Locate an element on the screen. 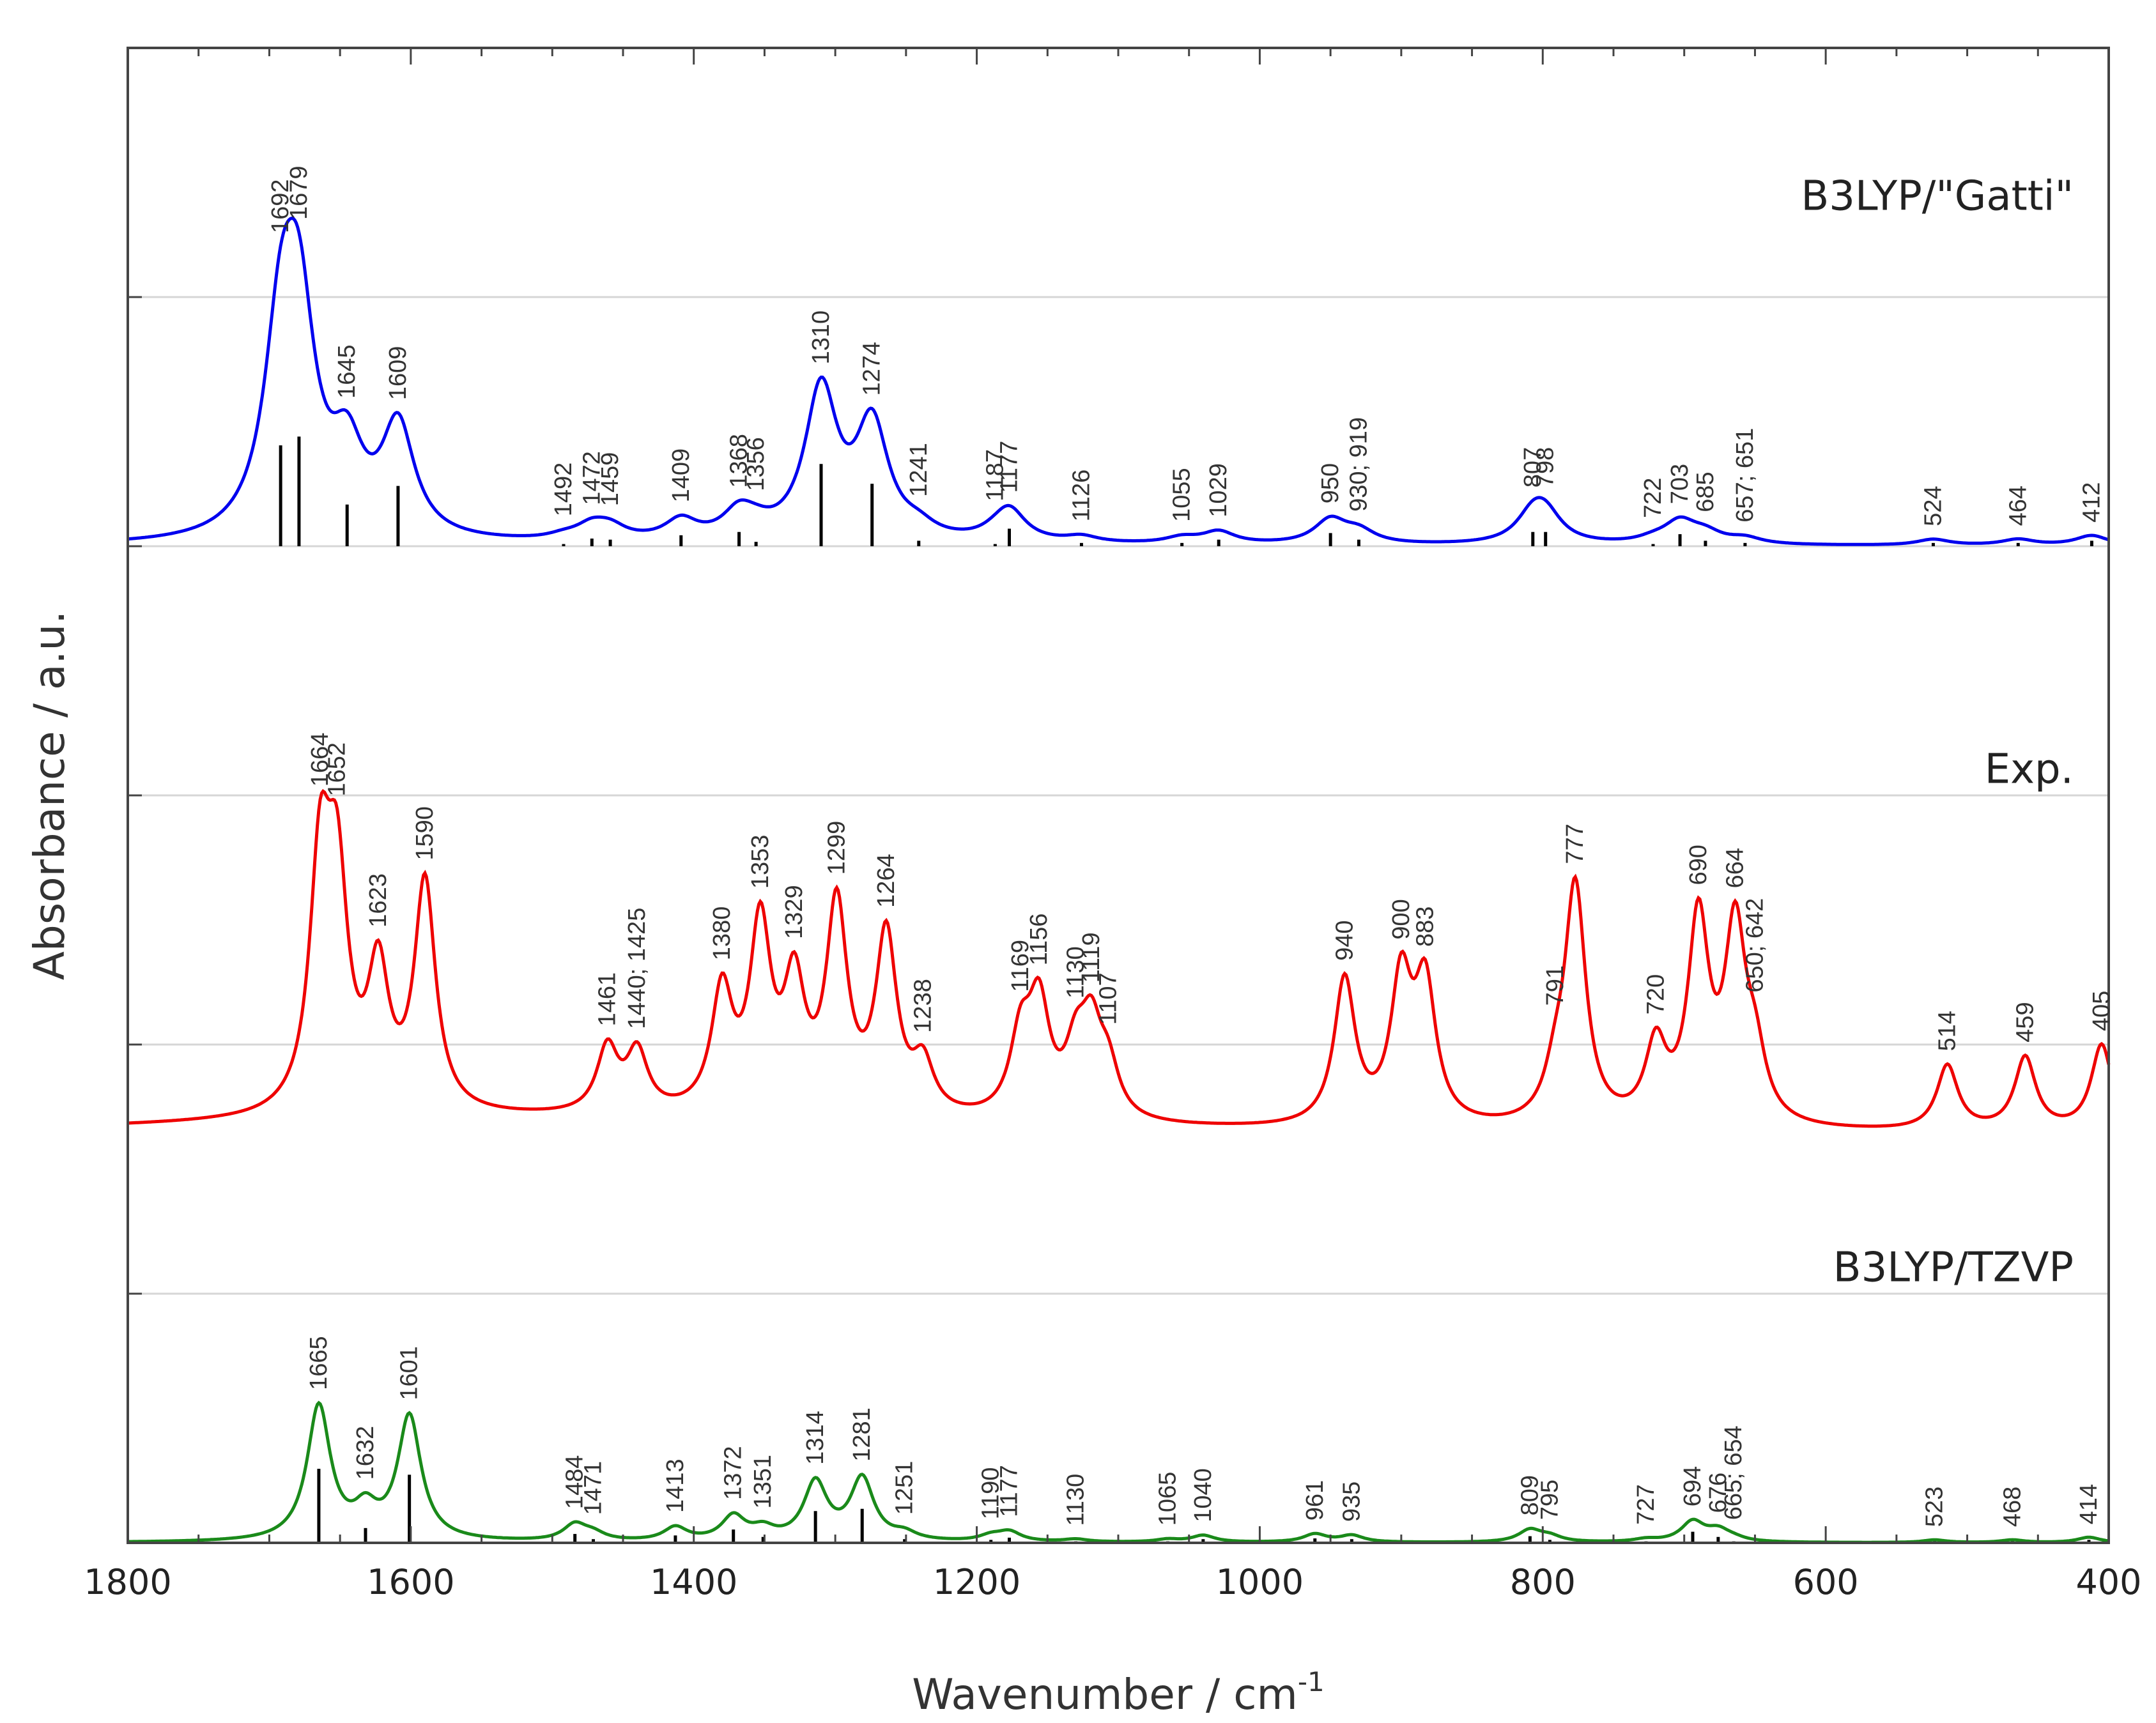 Image resolution: width=2156 pixels, height=1723 pixels. peak-label: 1459 is located at coordinates (610, 479).